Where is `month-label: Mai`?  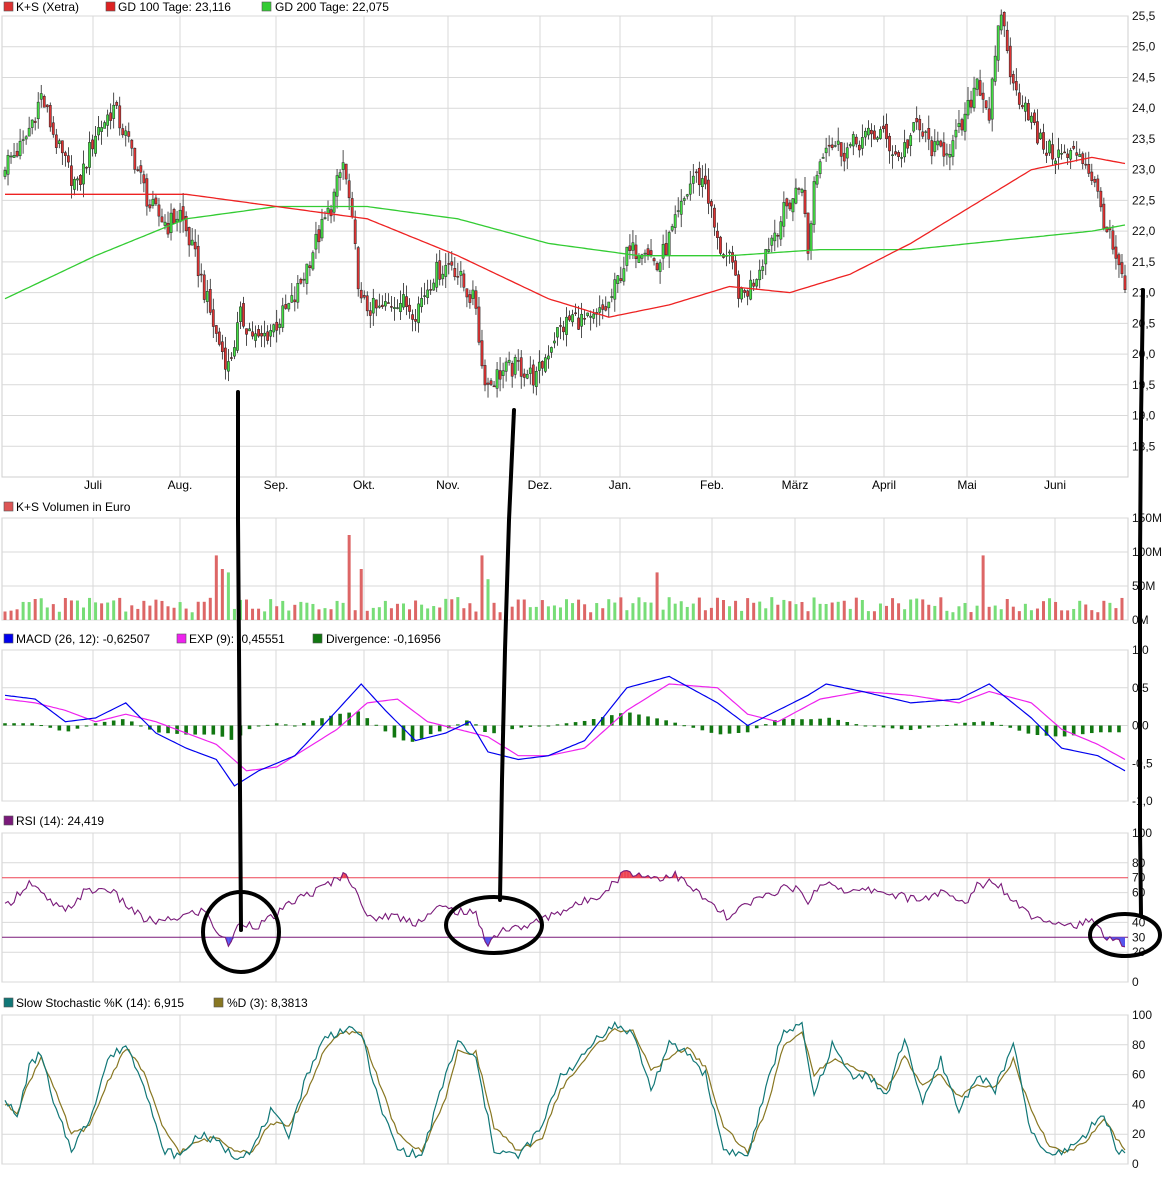 month-label: Mai is located at coordinates (966, 485).